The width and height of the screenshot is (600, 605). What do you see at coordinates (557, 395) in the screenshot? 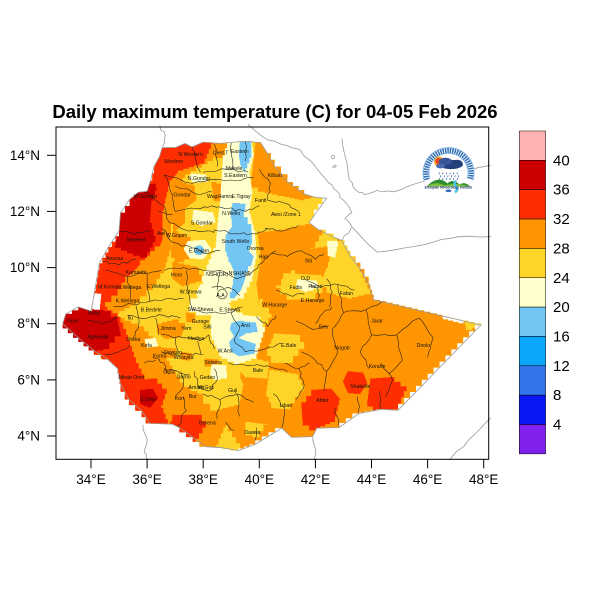
I see `svg-text: 8` at bounding box center [557, 395].